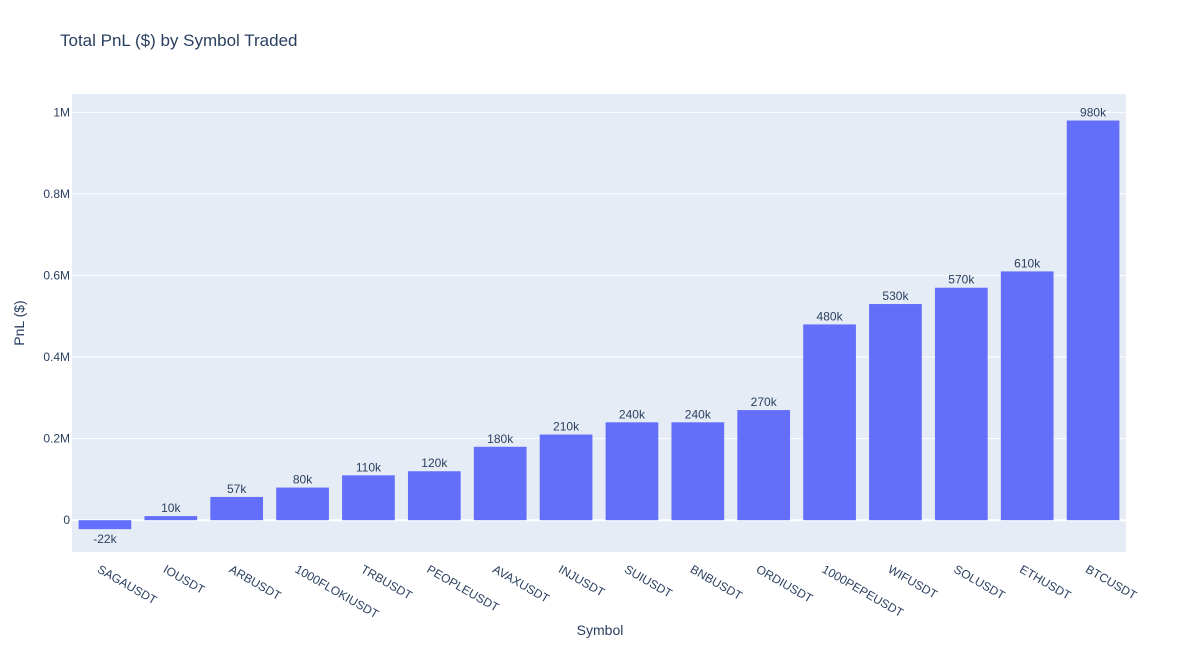 The height and width of the screenshot is (646, 1200). Describe the element at coordinates (105, 539) in the screenshot. I see `data-label: -22k` at that location.